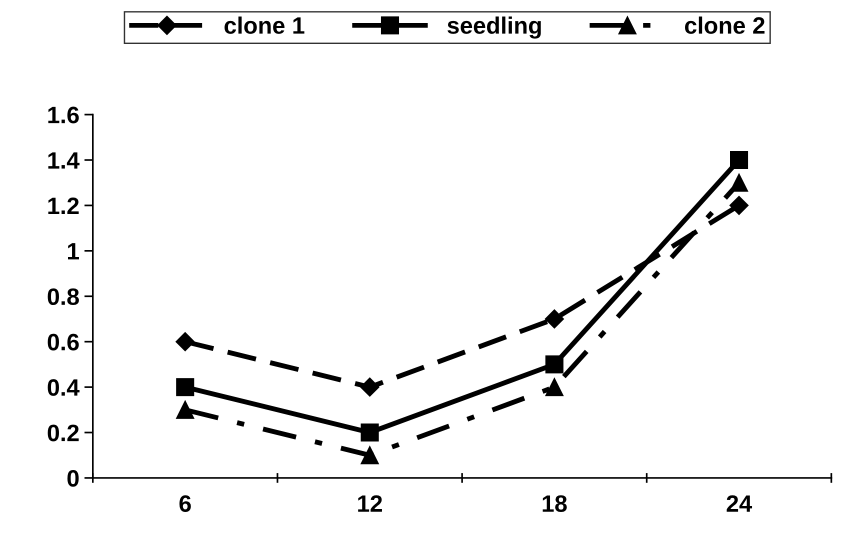  What do you see at coordinates (494, 27) in the screenshot?
I see `legend-label: seedling` at bounding box center [494, 27].